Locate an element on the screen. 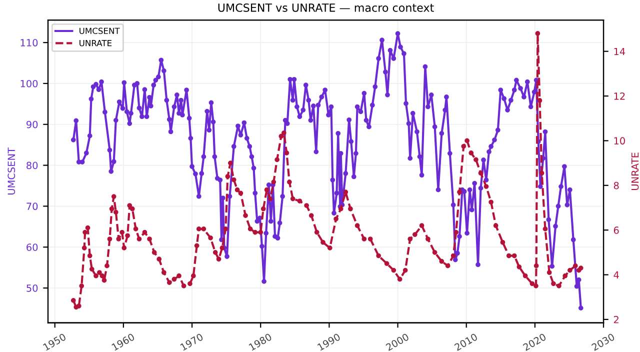  y2-tick-label: 12 is located at coordinates (619, 96).